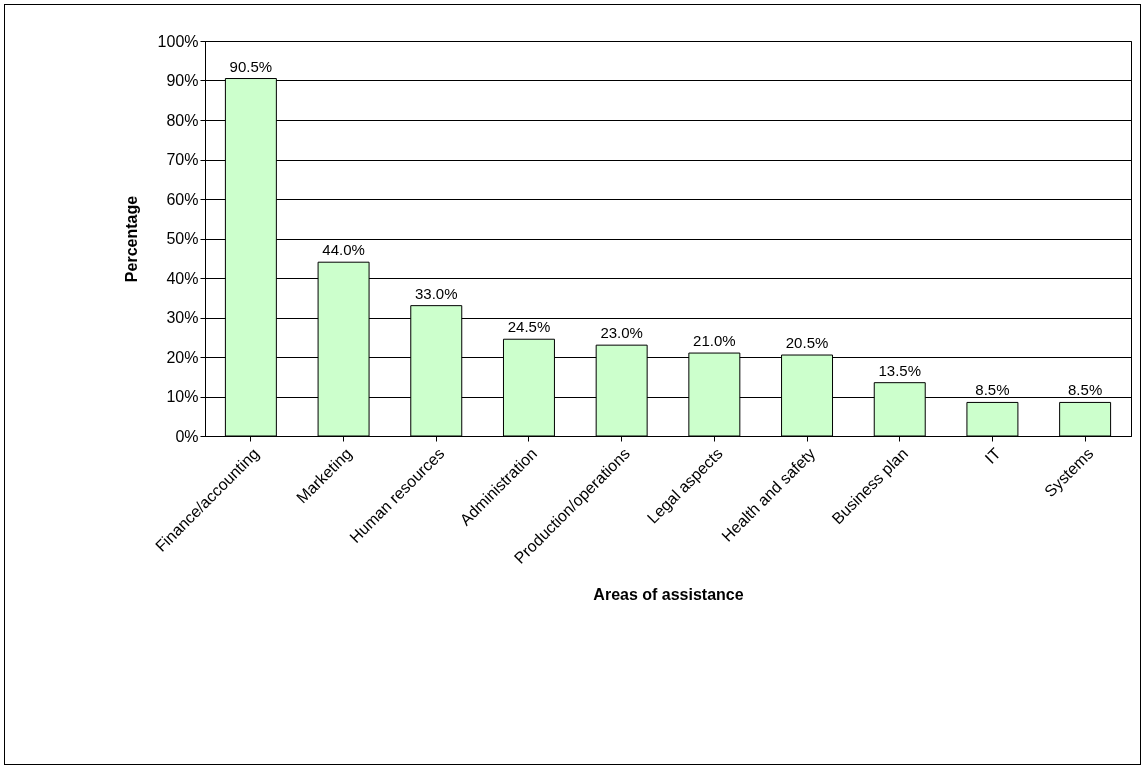 This screenshot has width=1147, height=771. I want to click on data-label: 23.0%, so click(621, 333).